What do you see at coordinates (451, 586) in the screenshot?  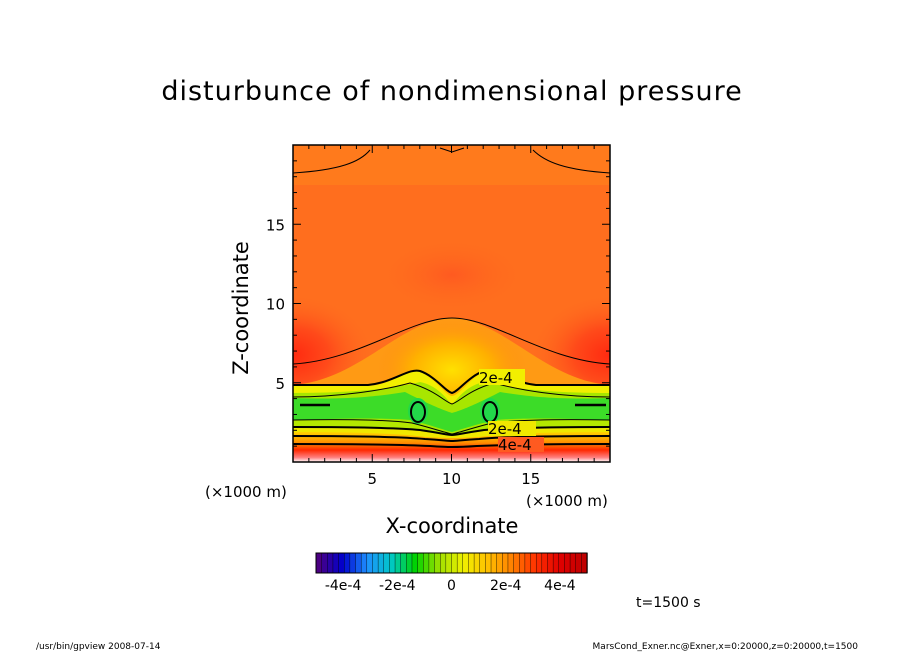 I see `colorbar-tick-label: 0` at bounding box center [451, 586].